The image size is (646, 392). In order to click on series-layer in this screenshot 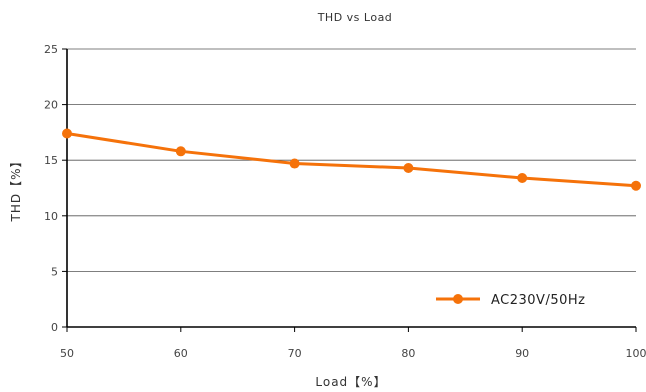, I will do `click(351, 159)`.